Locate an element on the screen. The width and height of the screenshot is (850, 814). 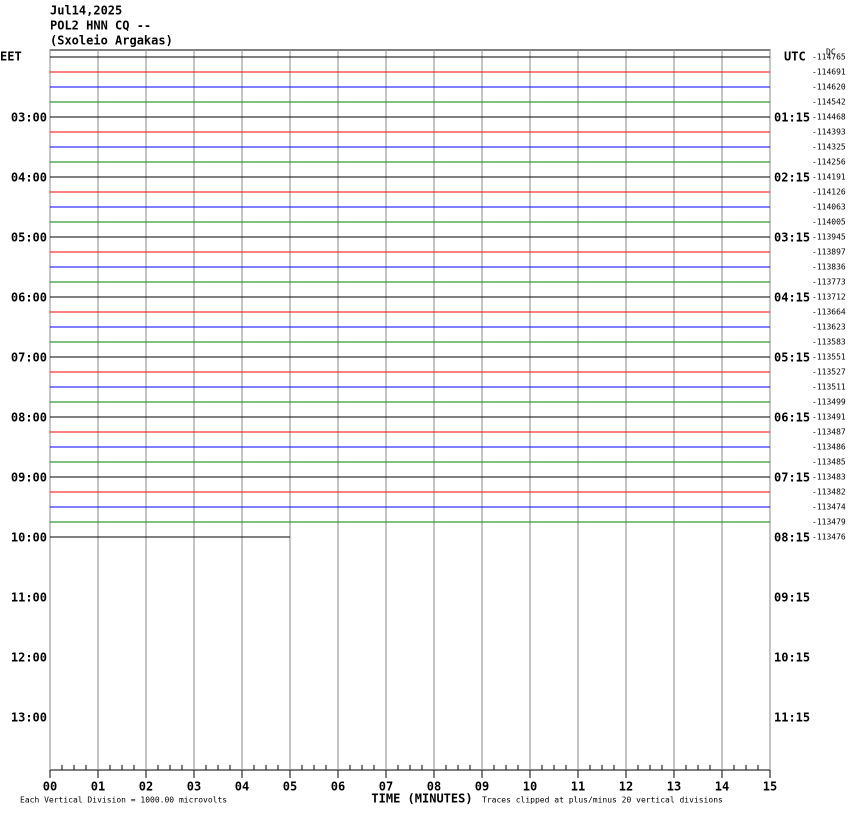
offset-label: -113487 is located at coordinates (829, 432).